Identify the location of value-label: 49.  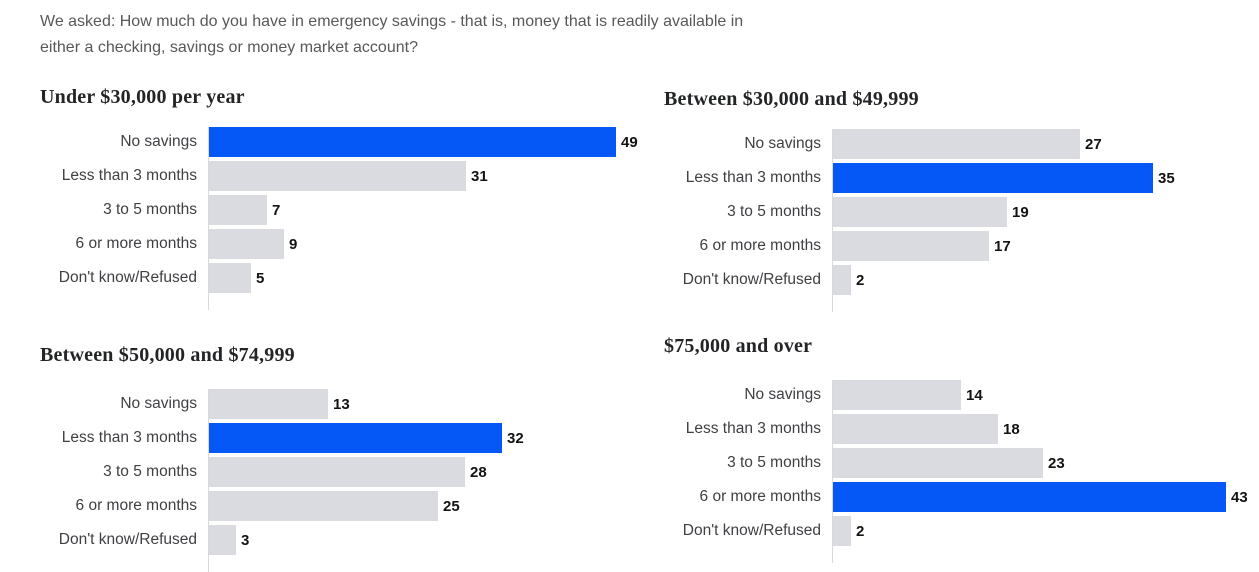
(629, 142).